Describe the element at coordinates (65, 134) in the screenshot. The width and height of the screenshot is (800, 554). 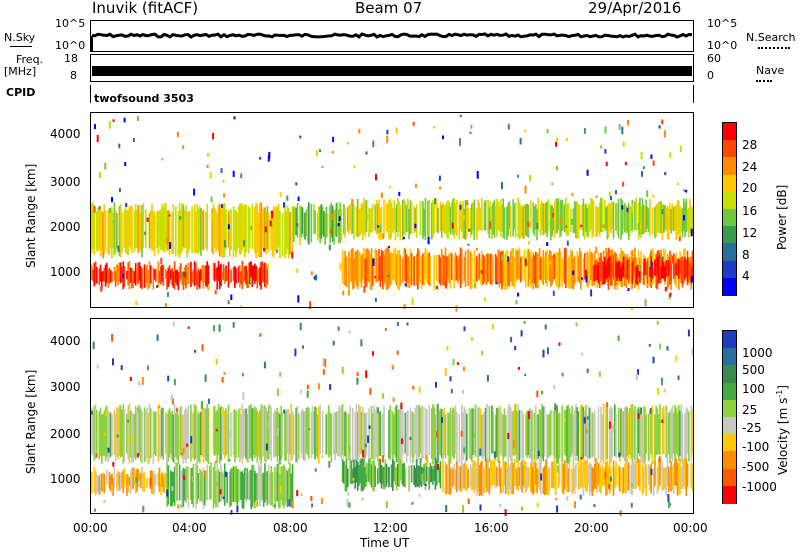
I see `power-ytick-4000: 4000` at that location.